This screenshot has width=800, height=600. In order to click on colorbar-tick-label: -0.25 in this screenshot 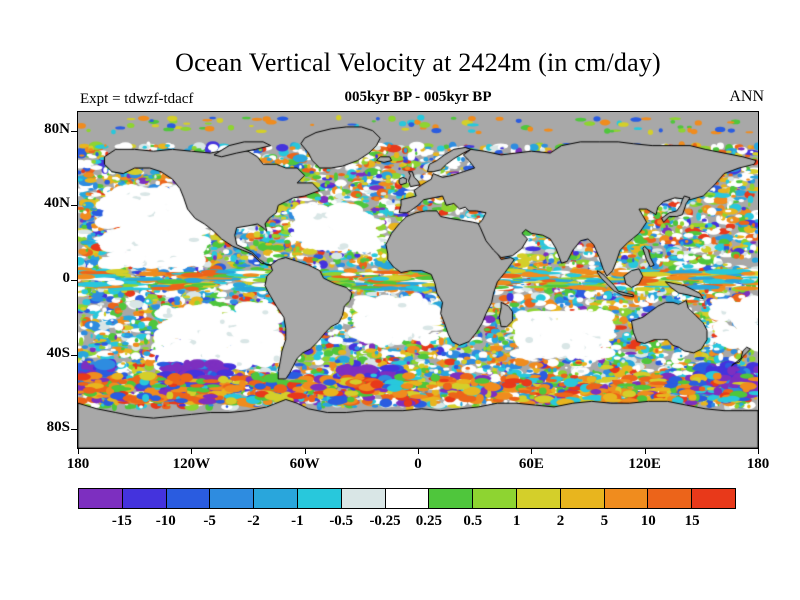, I will do `click(385, 521)`.